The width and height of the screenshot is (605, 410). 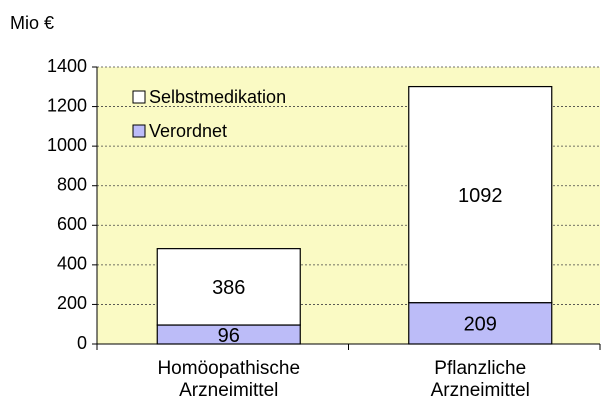 I want to click on y-tick-label: 800, so click(x=72, y=184).